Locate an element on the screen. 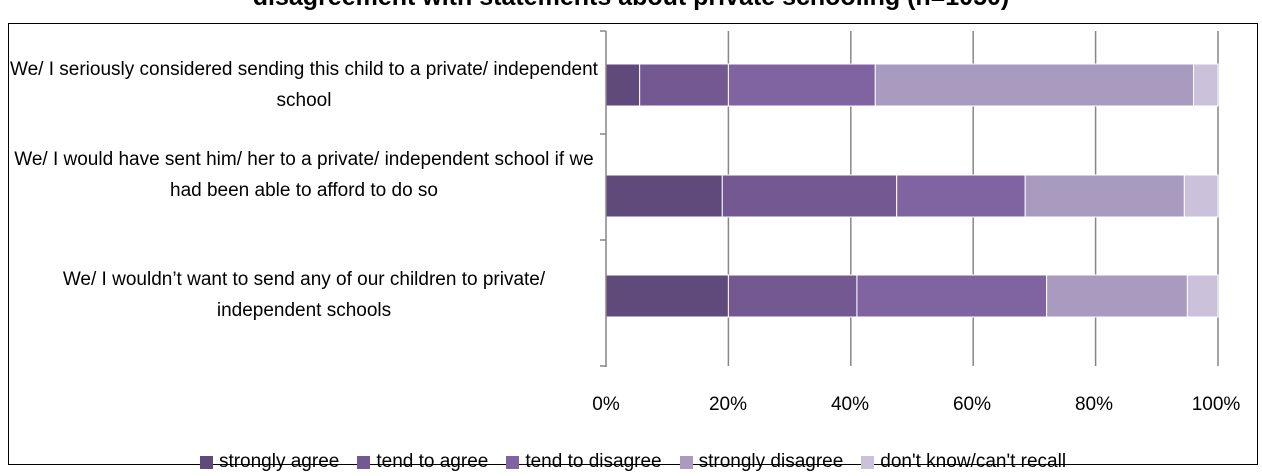  legend-swatch-strongly-agree is located at coordinates (206, 462).